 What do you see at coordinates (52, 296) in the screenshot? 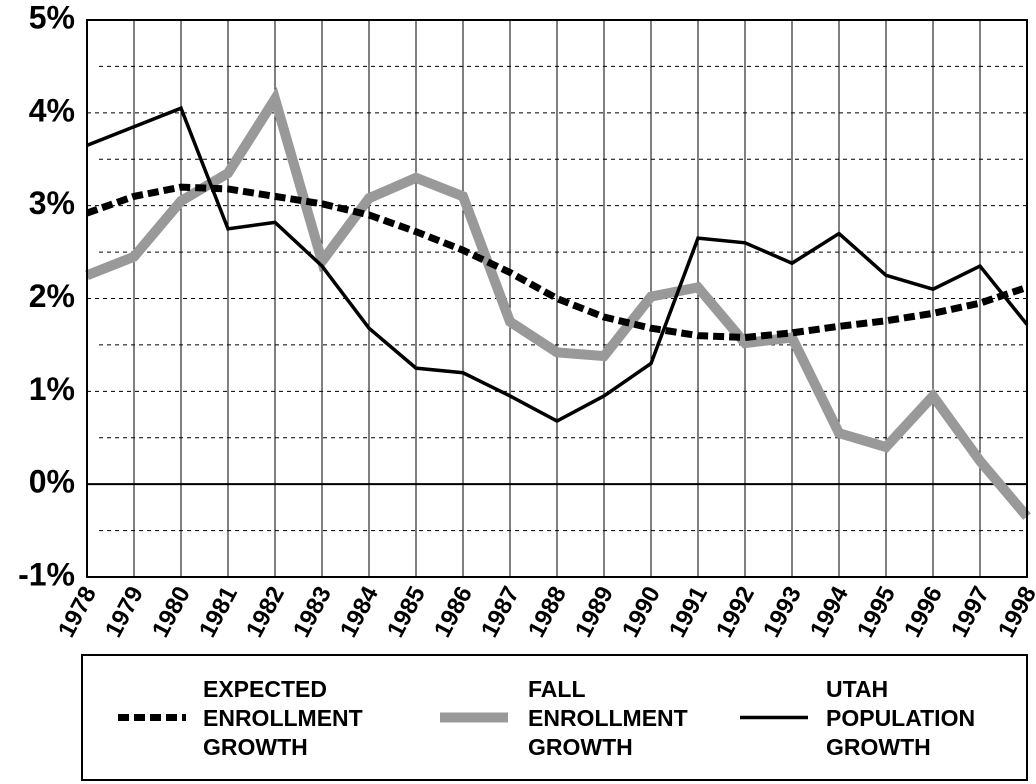
I see `y-tick-label: 2%` at bounding box center [52, 296].